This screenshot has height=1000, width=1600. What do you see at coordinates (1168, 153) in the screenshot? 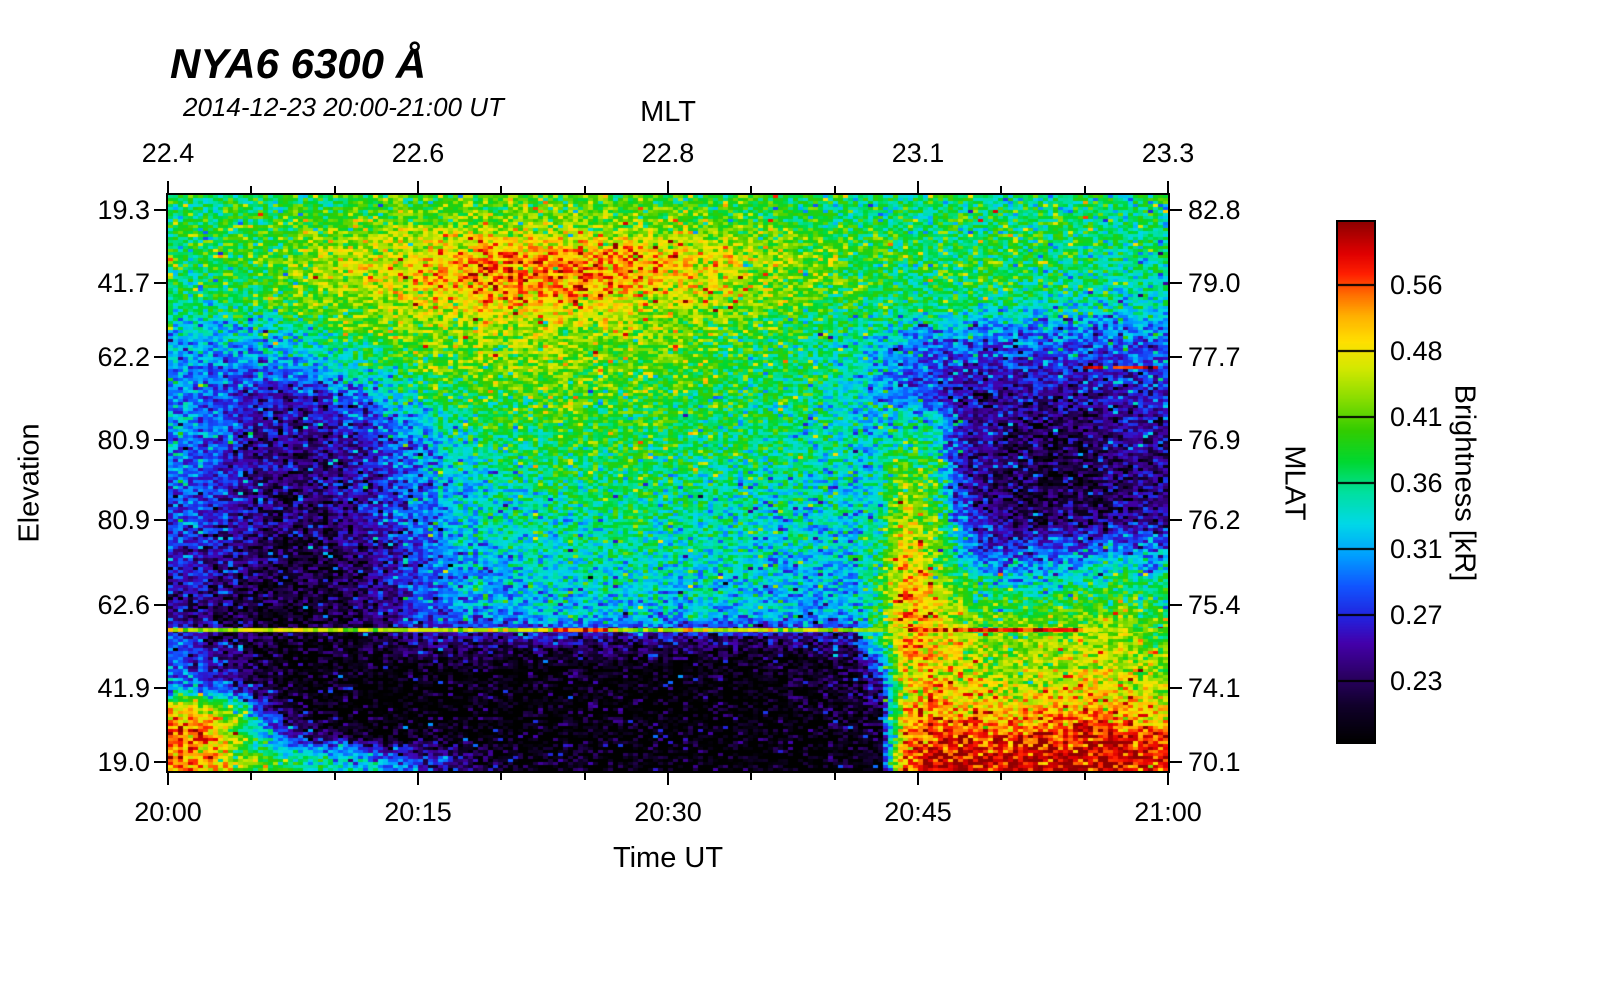
I see `top-tick-label: 23.3` at bounding box center [1168, 153].